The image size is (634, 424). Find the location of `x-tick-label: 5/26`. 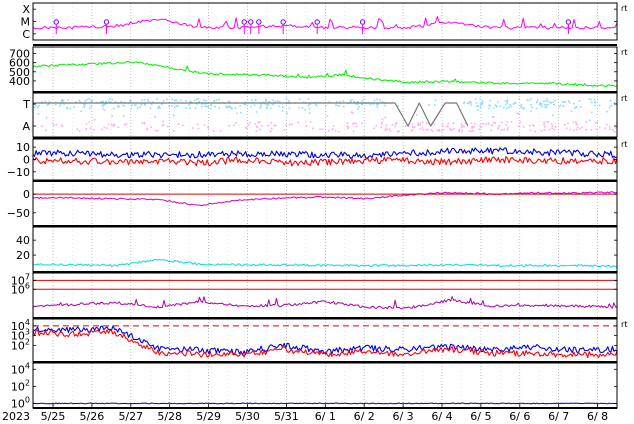

x-tick-label: 5/26 is located at coordinates (92, 416).